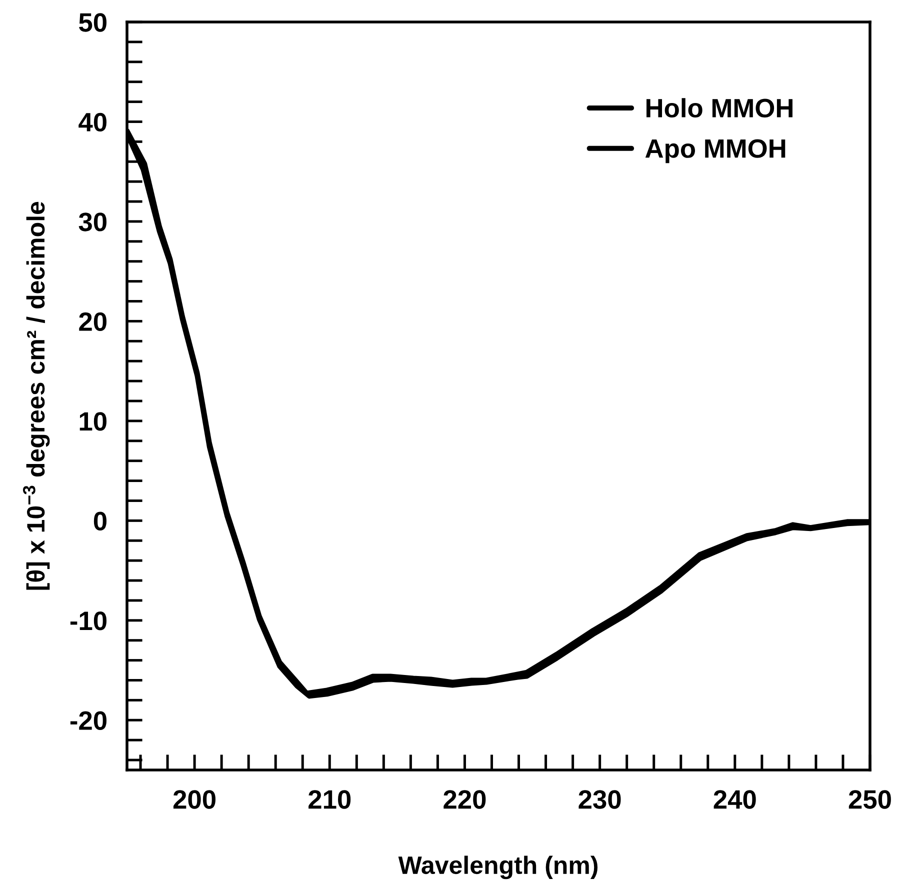 The width and height of the screenshot is (900, 887). I want to click on y-axis-title: [θ] x 10$^{−3}$ degrees cm² / decimole, so click(36, 396).